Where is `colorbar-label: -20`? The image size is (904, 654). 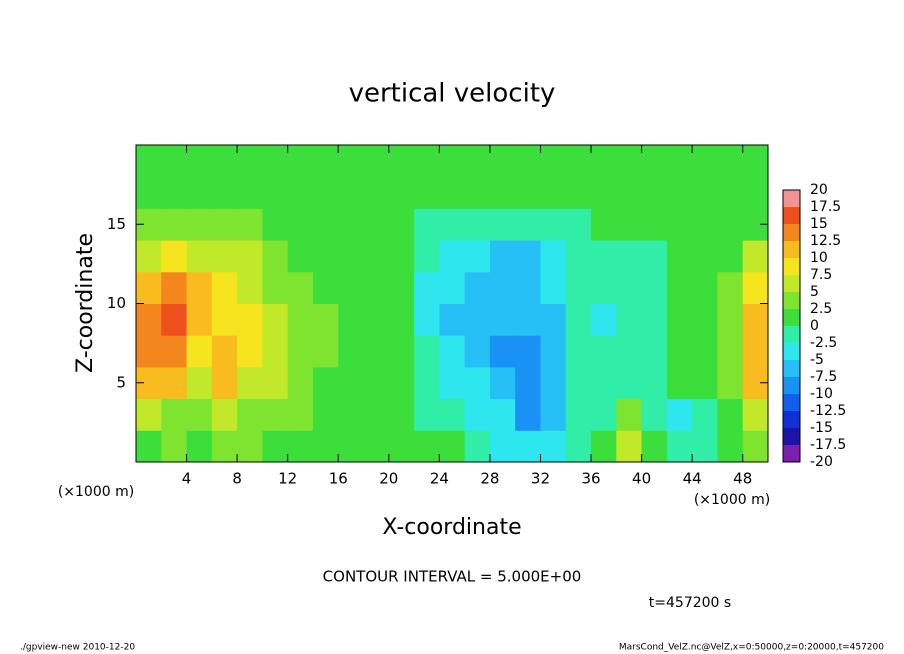 colorbar-label: -20 is located at coordinates (821, 462).